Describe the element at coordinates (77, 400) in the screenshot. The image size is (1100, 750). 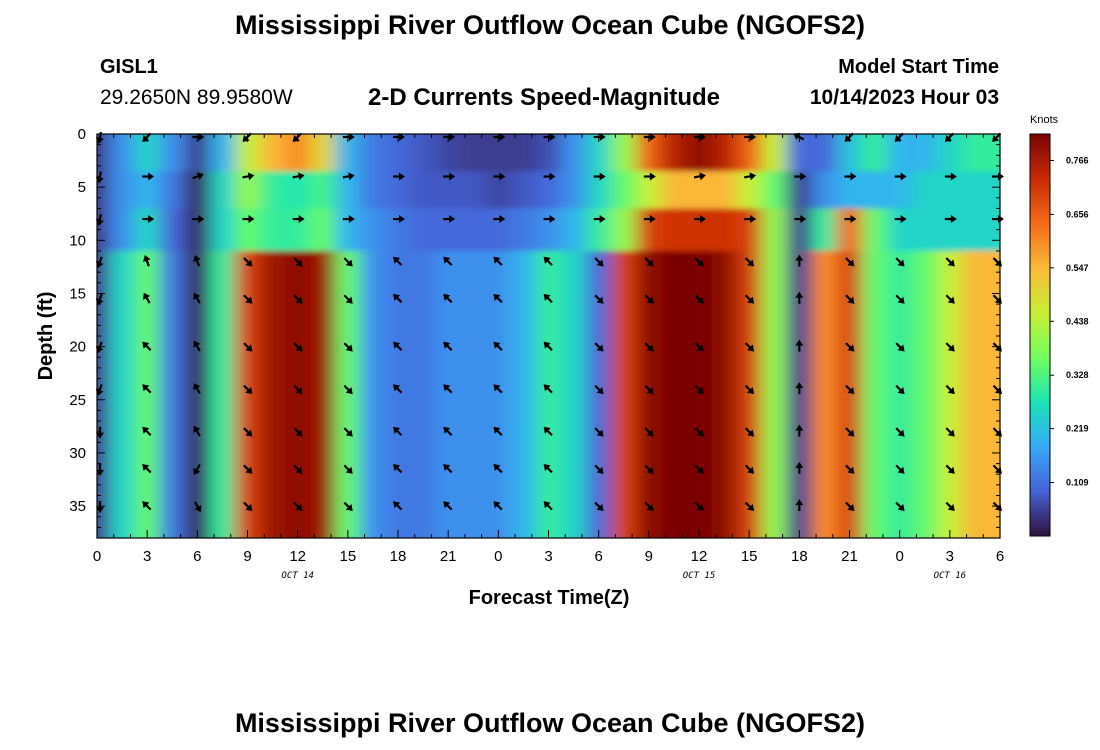
I see `y-tick-label: 25` at that location.